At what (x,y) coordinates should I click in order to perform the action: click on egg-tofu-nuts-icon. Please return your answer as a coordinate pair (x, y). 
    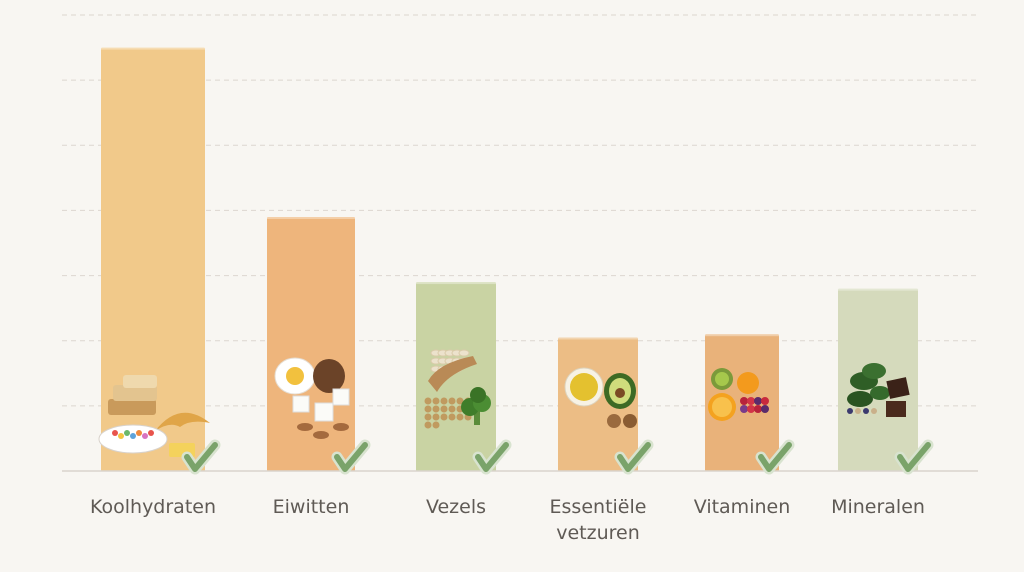
    Looking at the image, I should click on (312, 398).